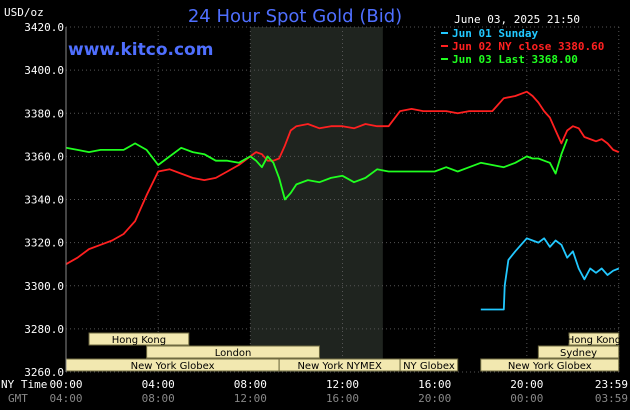 This screenshot has height=410, width=630. Describe the element at coordinates (44, 27) in the screenshot. I see `y-tick-label: 3420.0` at that location.